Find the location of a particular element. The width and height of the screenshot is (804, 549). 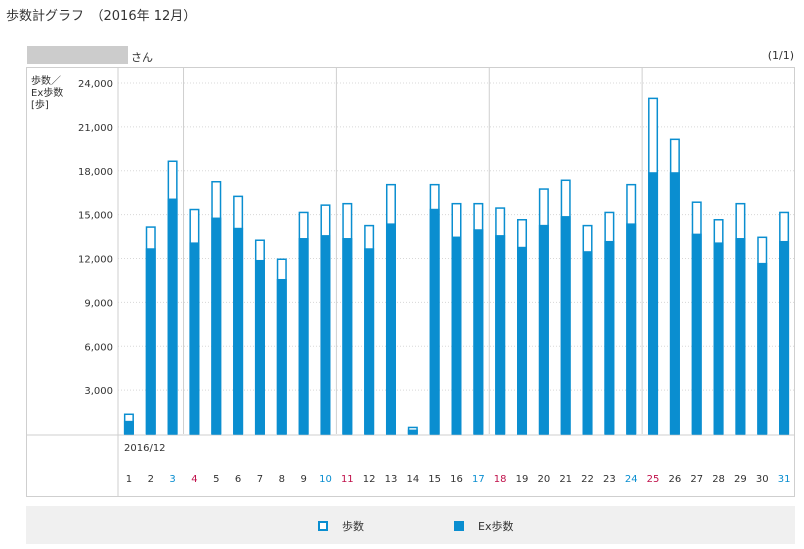

x-tick-label: 19 is located at coordinates (522, 479).